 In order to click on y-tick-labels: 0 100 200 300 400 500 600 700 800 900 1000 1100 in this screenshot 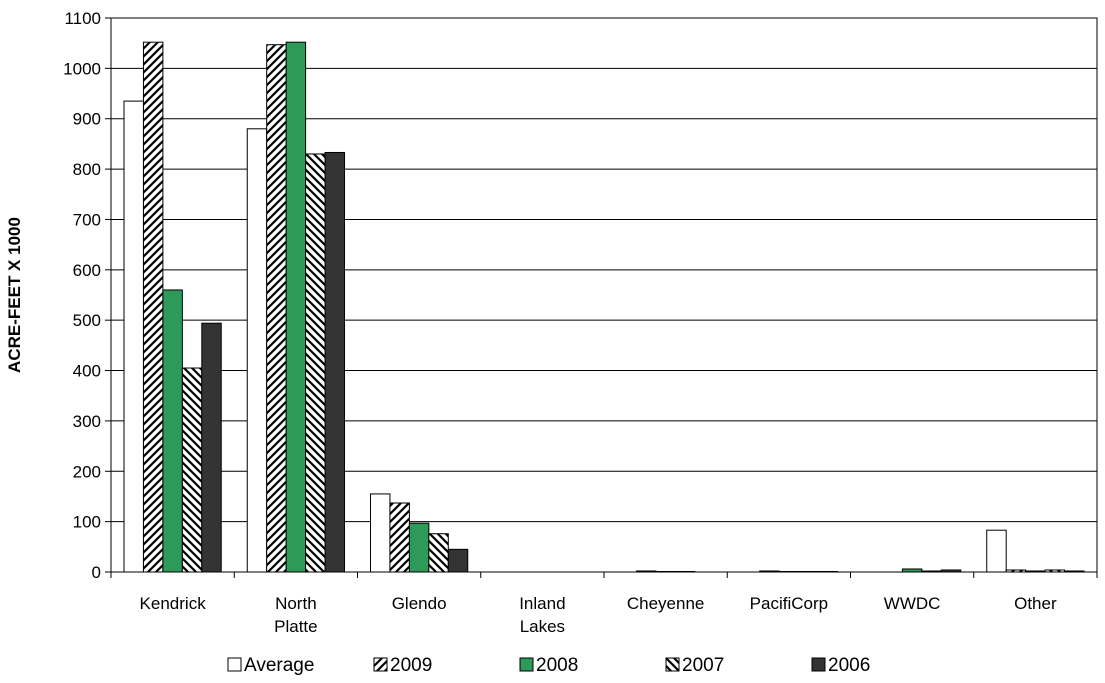, I will do `click(82, 295)`.